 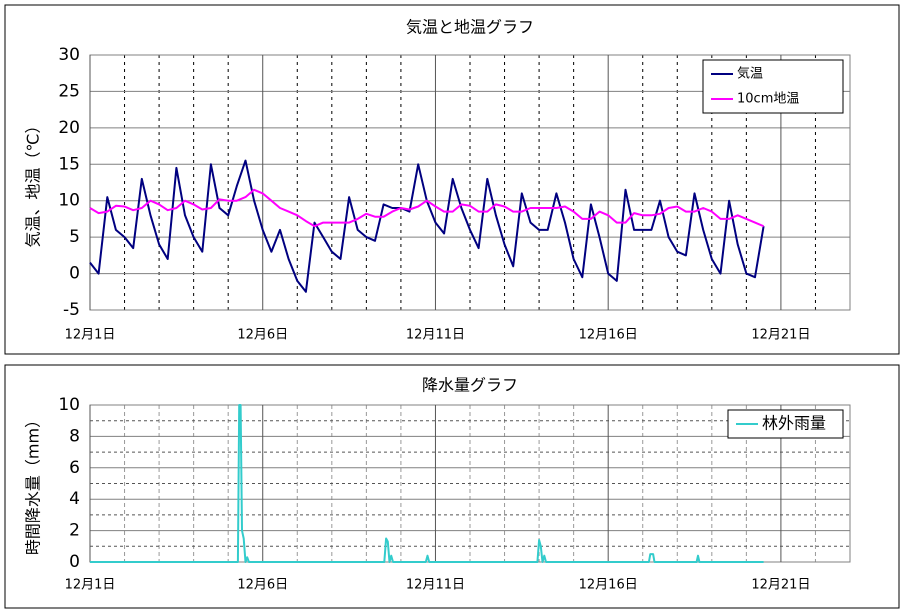 What do you see at coordinates (74, 499) in the screenshot?
I see `y-tick-label: 4` at bounding box center [74, 499].